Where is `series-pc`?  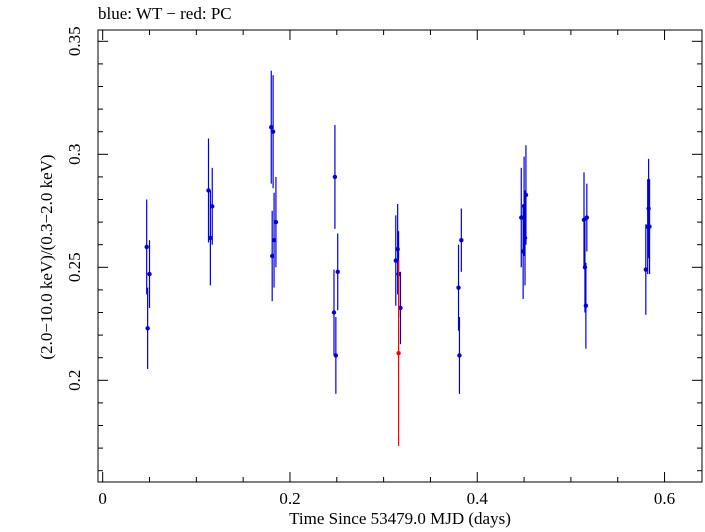
series-pc is located at coordinates (398, 353).